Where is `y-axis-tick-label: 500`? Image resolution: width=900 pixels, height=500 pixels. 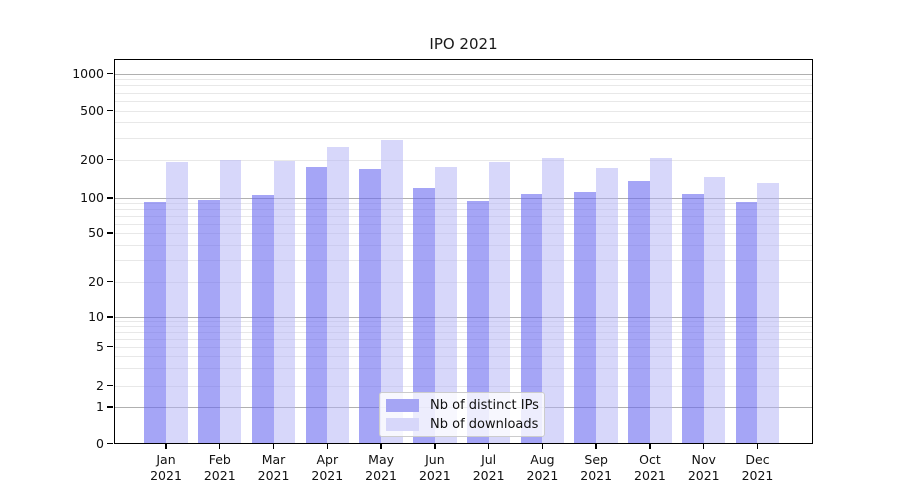
y-axis-tick-label: 500 is located at coordinates (92, 110).